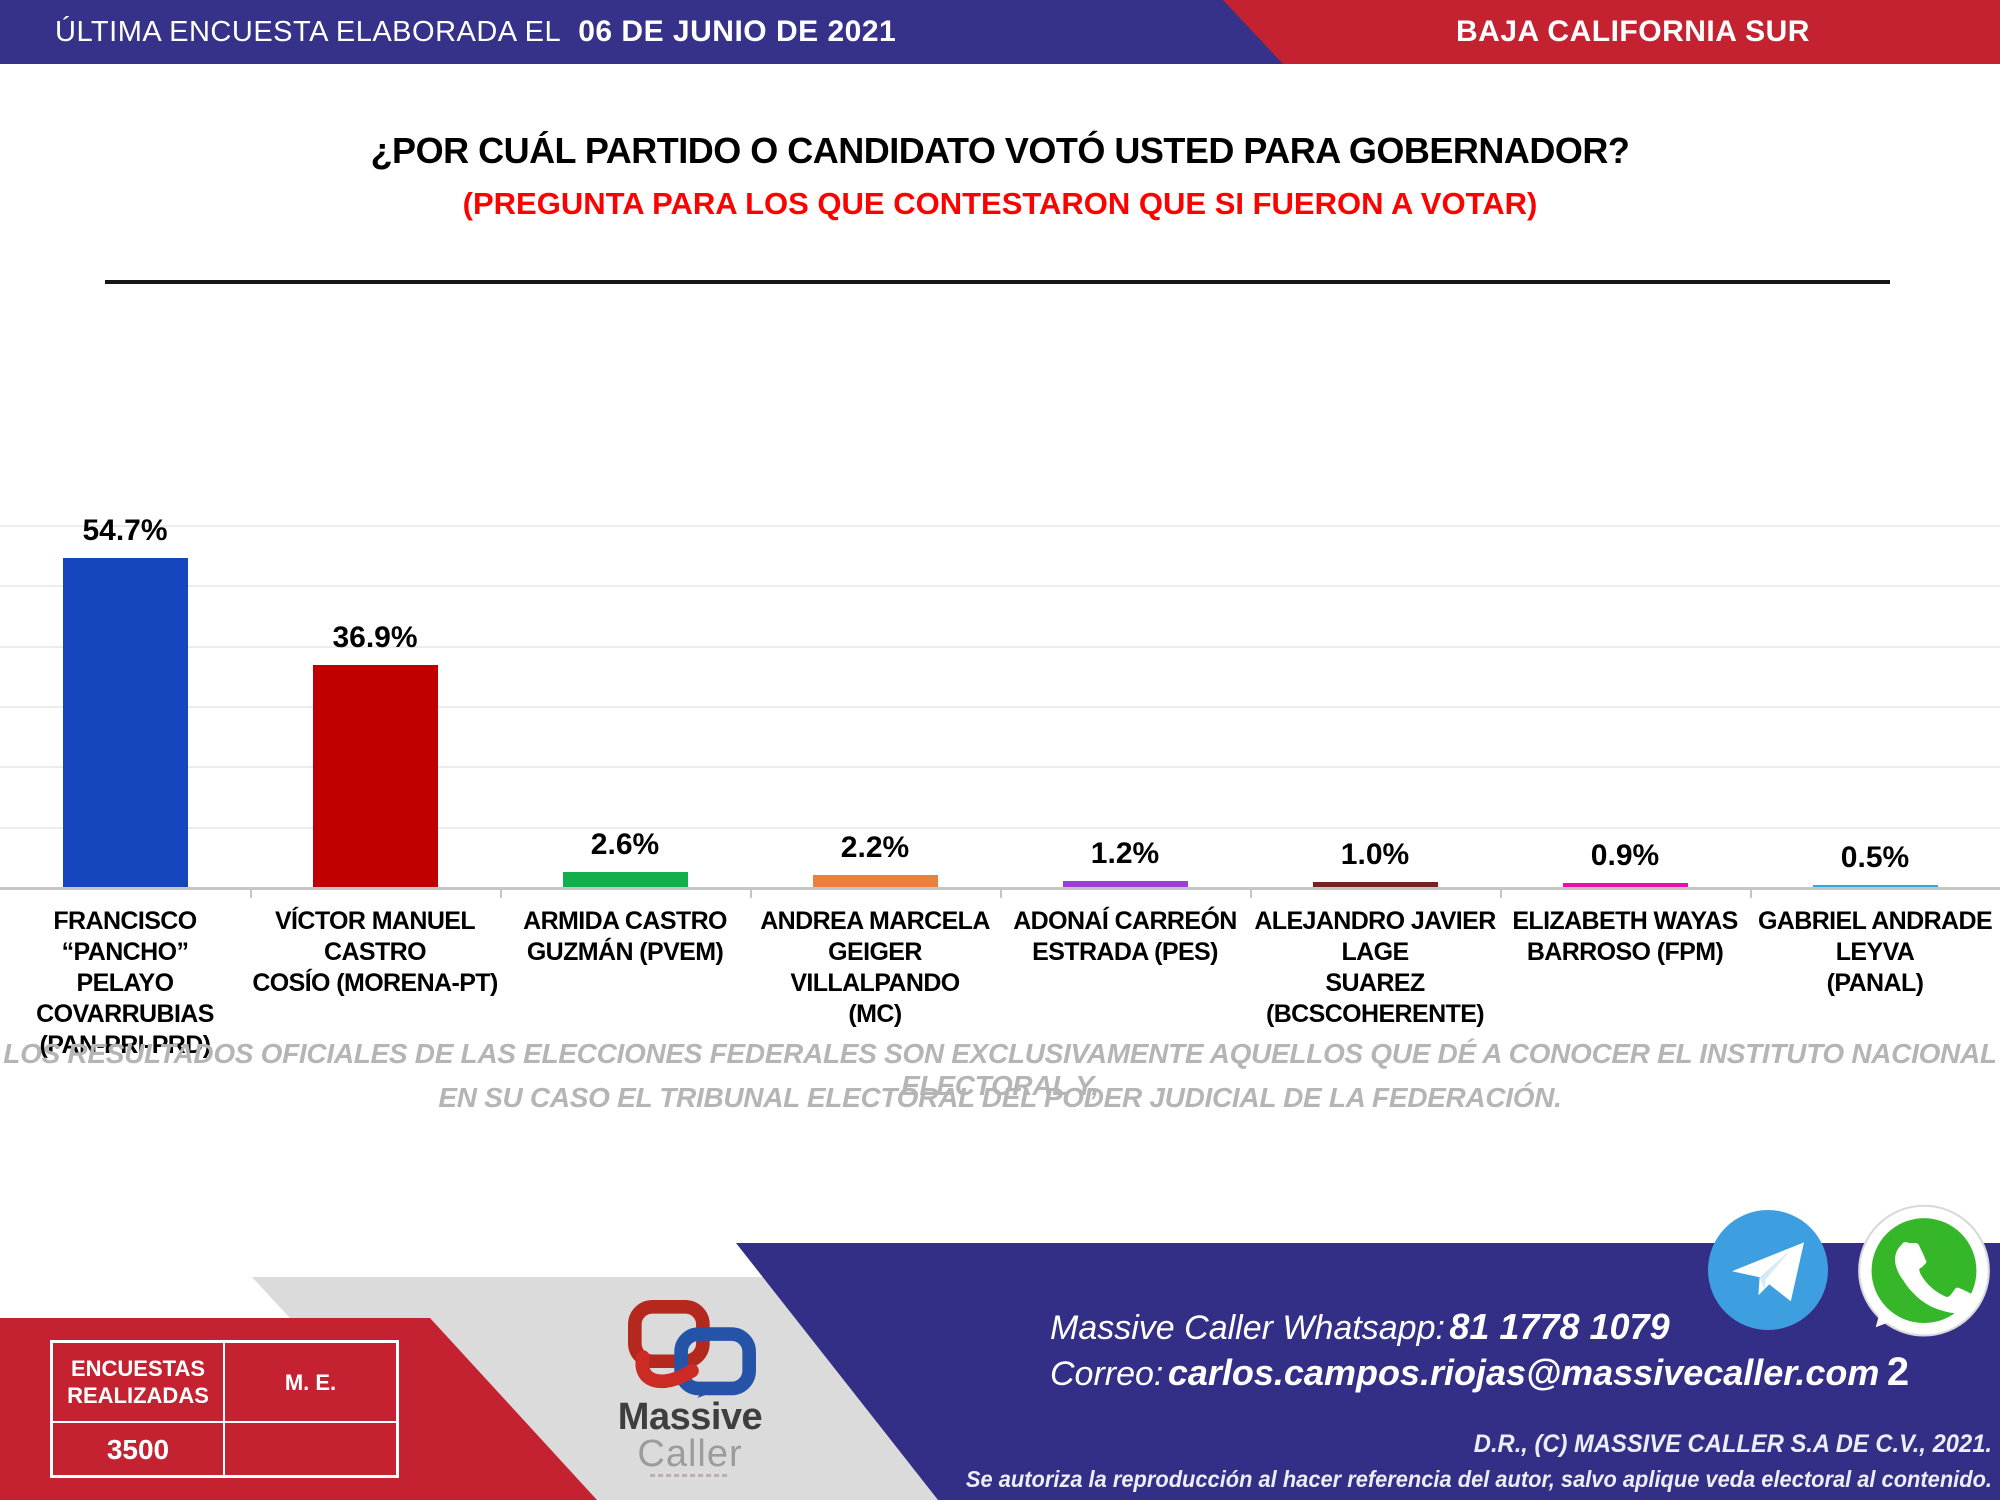 The height and width of the screenshot is (1500, 2000). Describe the element at coordinates (138, 1382) in the screenshot. I see `stats-header-encuestas: ENCUESTAS REALIZADAS` at that location.